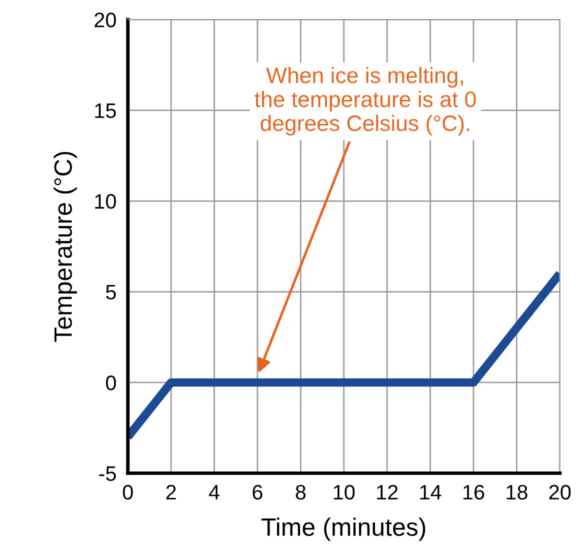 This screenshot has height=560, width=576. Describe the element at coordinates (127, 492) in the screenshot. I see `x-tick-label: 0` at that location.